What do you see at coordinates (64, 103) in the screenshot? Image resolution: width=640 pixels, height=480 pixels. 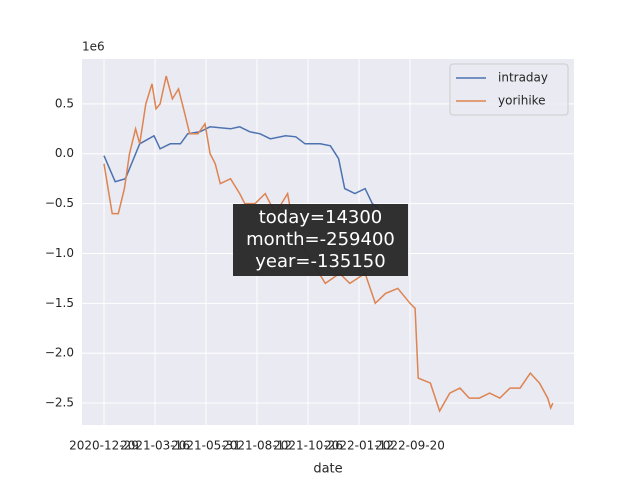 I see `y-tick-label: 0.5` at bounding box center [64, 103].